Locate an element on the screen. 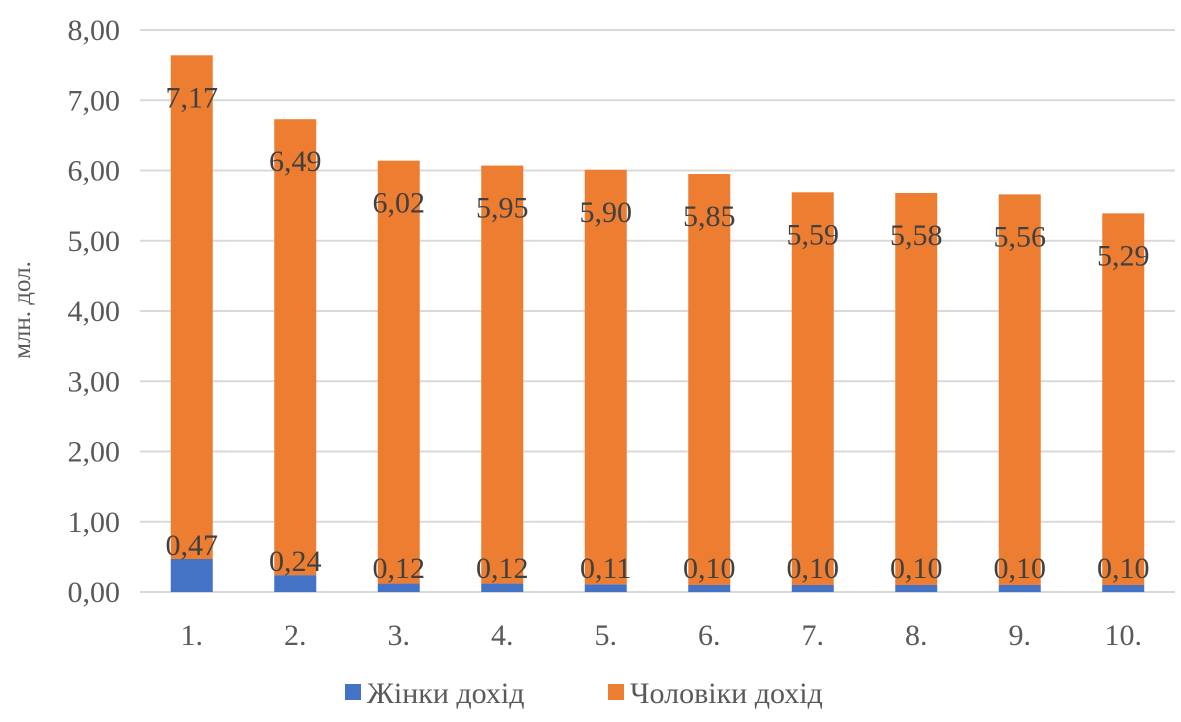 The width and height of the screenshot is (1181, 722). x-tick-label: 4. is located at coordinates (502, 635).